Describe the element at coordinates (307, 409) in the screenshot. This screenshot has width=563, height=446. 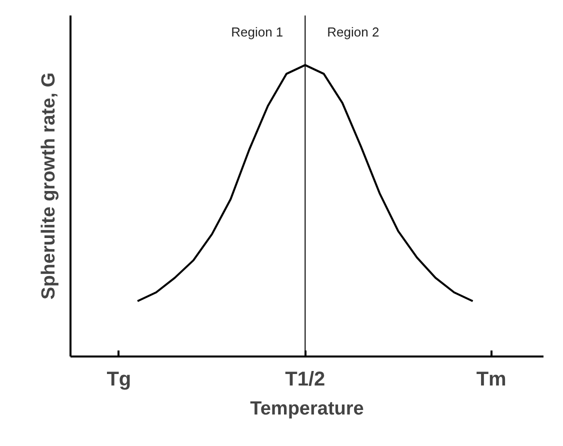
I see `x-axis-title: Temperature` at that location.